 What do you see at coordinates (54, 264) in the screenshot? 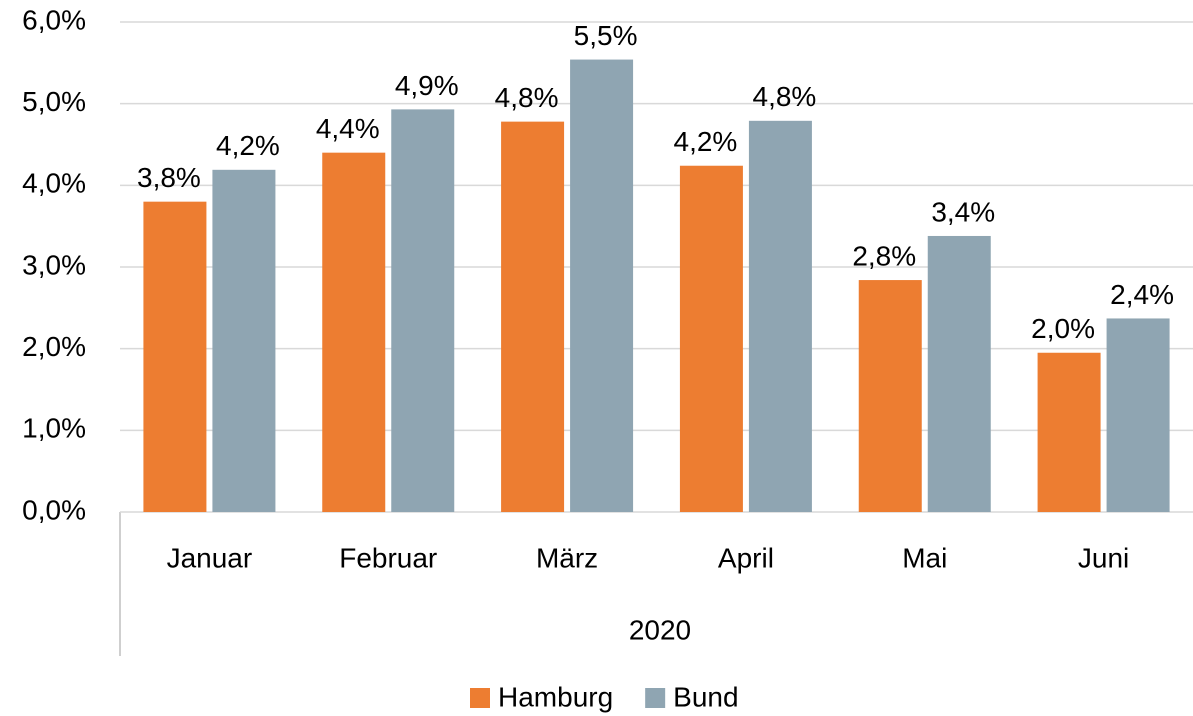
I see `y-tick-label: 3,0%` at bounding box center [54, 264].